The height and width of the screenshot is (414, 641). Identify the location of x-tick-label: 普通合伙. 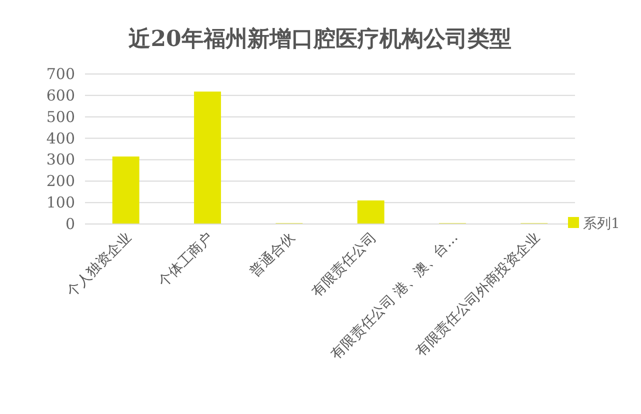
(272, 254).